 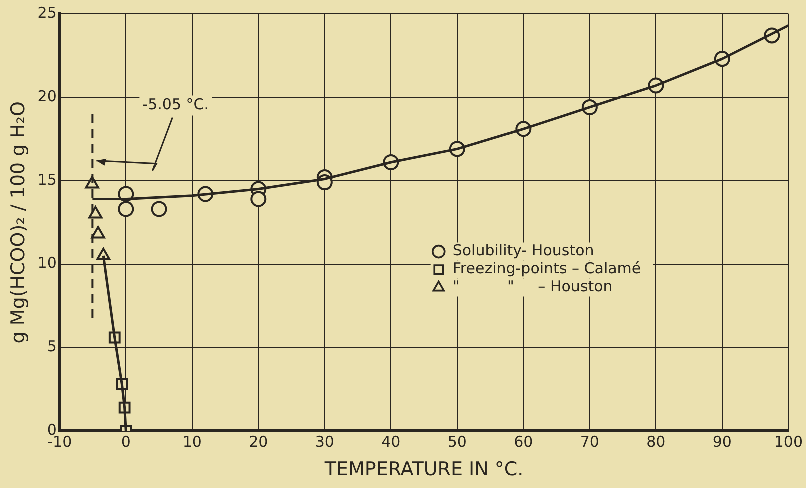 What do you see at coordinates (656, 442) in the screenshot?
I see `x-tick-label: 80` at bounding box center [656, 442].